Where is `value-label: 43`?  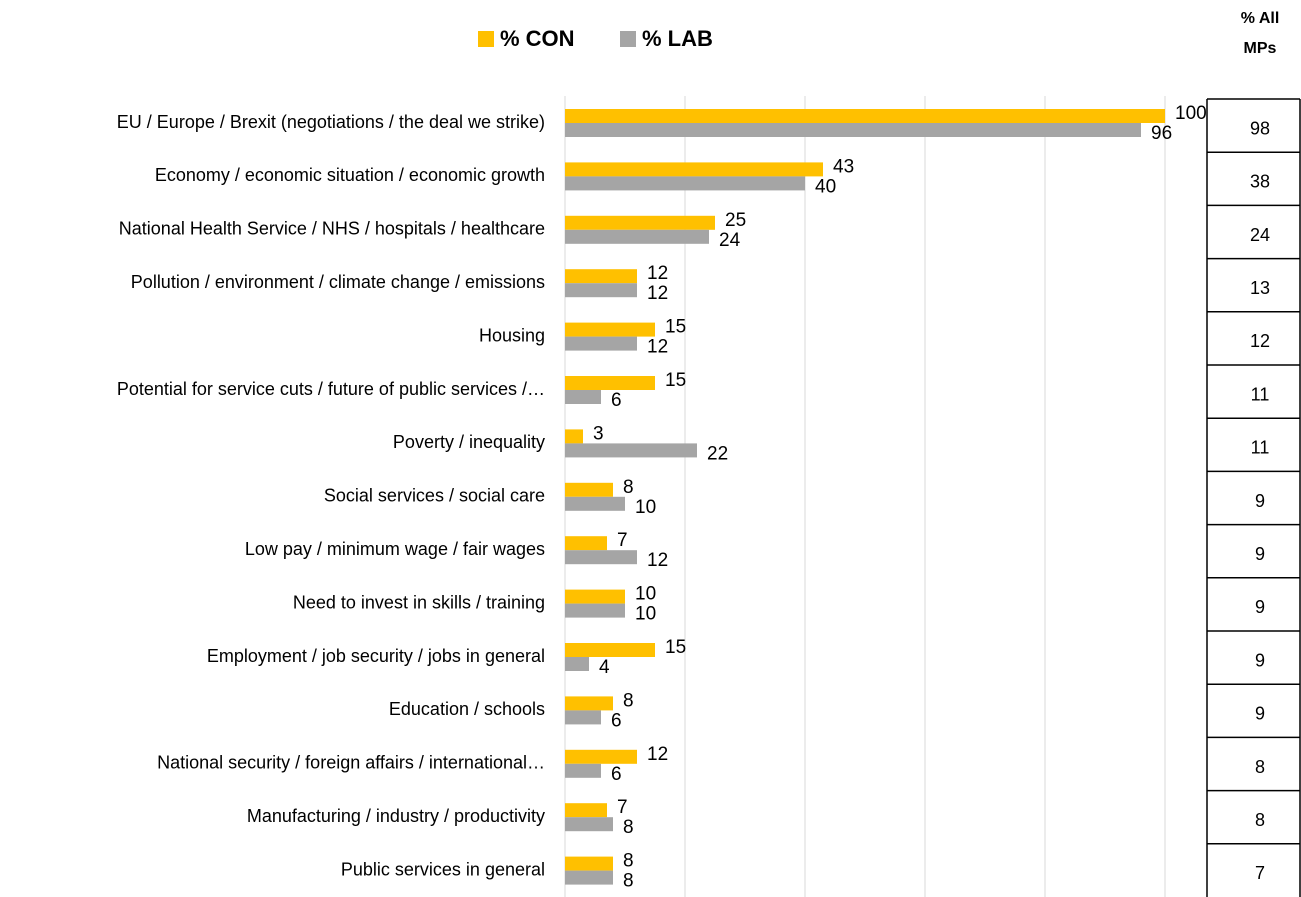
value-label: 43 is located at coordinates (843, 166).